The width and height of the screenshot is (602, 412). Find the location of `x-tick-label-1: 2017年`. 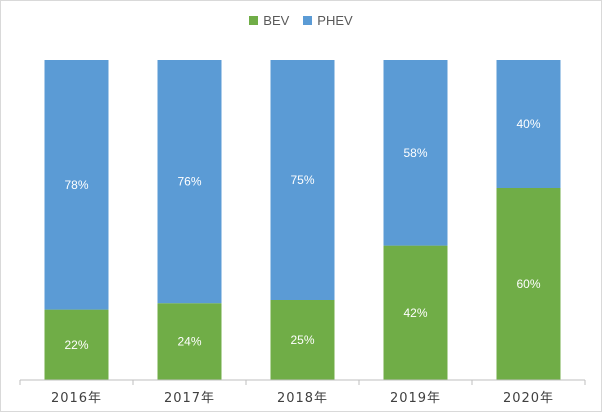

x-tick-label-1: 2017年 is located at coordinates (189, 398).